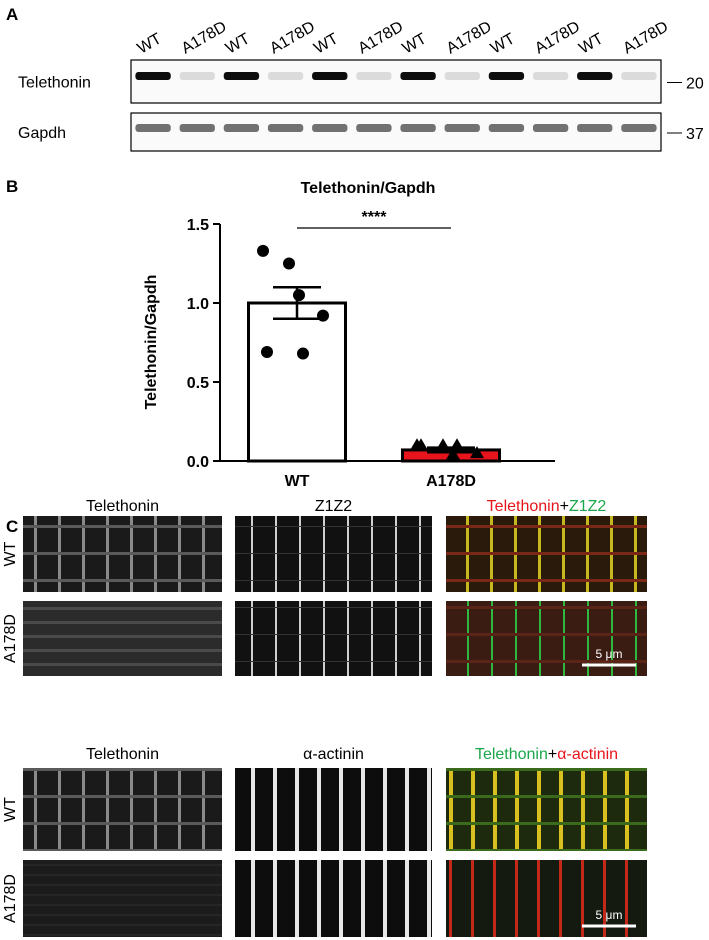  What do you see at coordinates (587, 506) in the screenshot?
I see `merge-part: Z1Z2` at bounding box center [587, 506].